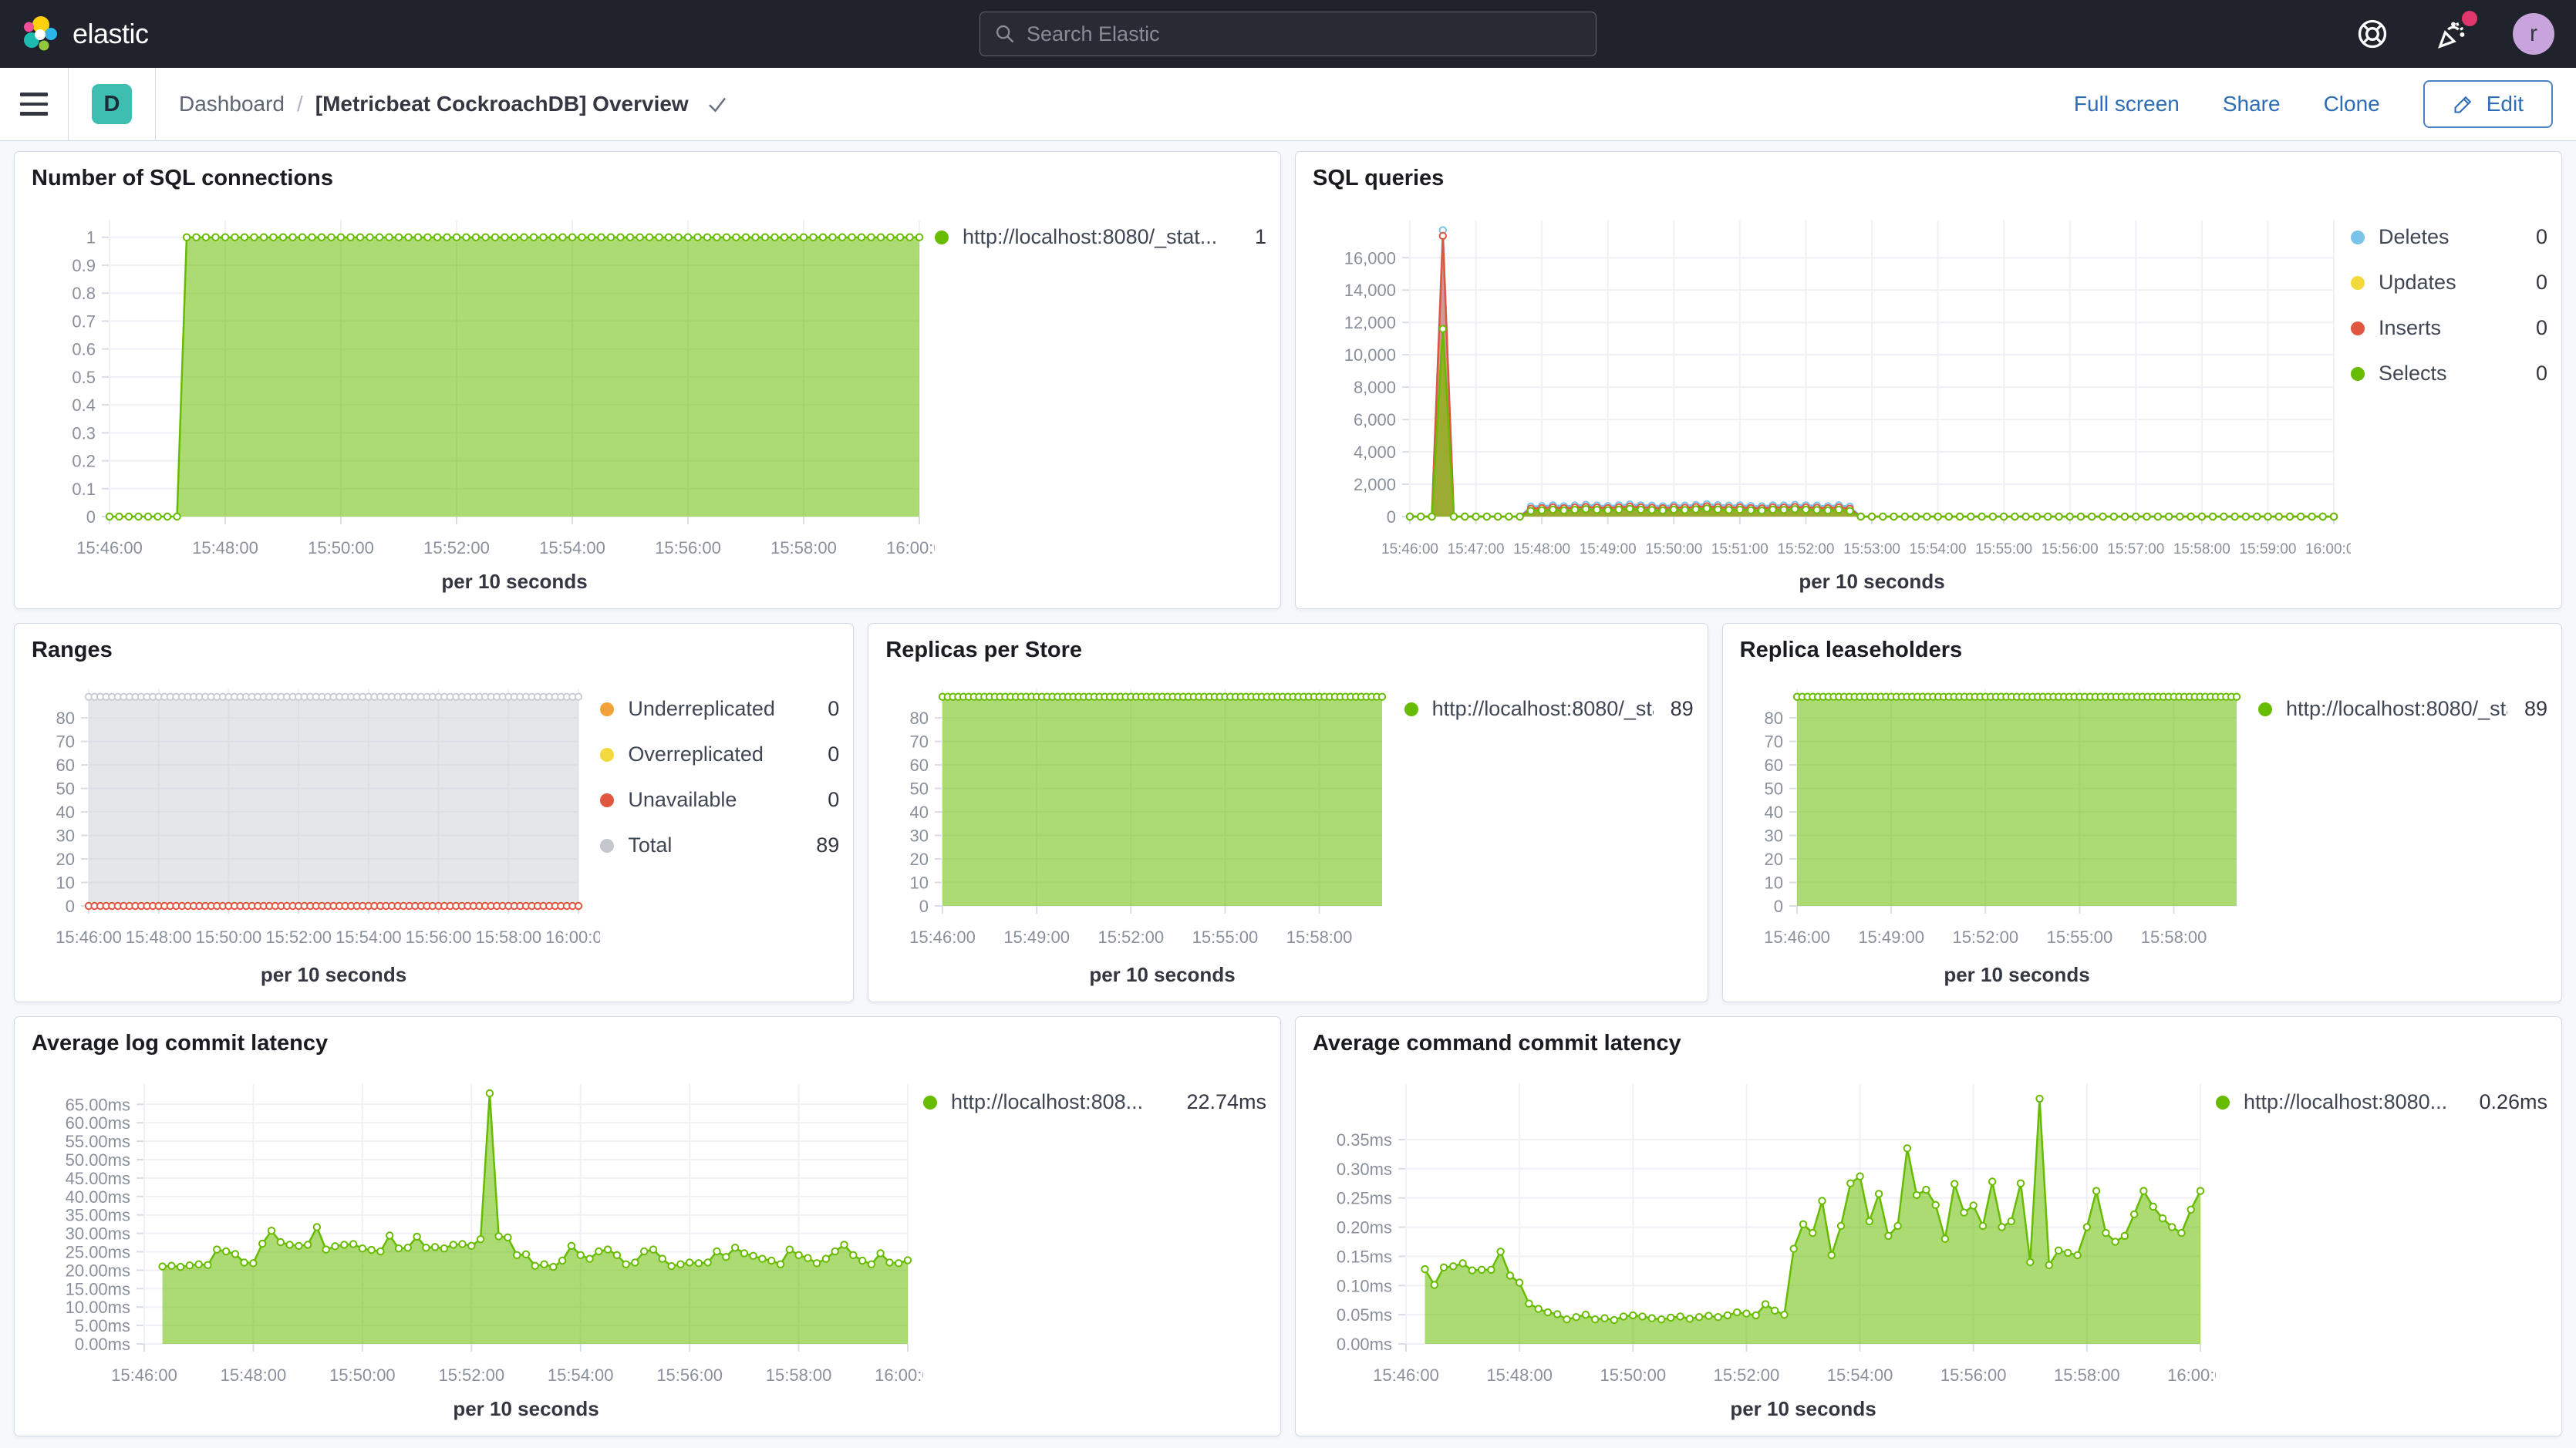 The image size is (2576, 1448). I want to click on svg-text: 10, so click(919, 883).